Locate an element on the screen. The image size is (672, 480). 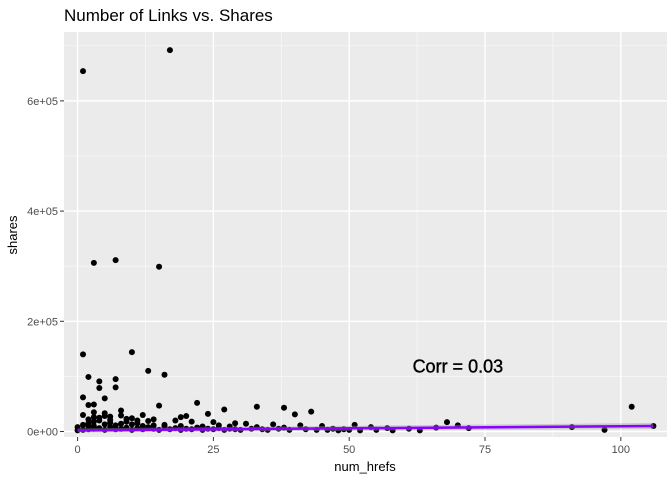
y-axis-ticks: 0e+00 2e+05 4e+05 6e+05 is located at coordinates (45, 267).